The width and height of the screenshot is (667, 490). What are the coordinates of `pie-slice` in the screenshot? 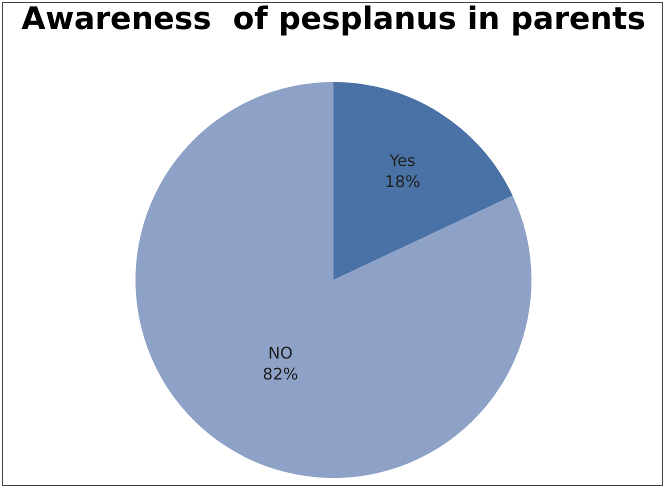 It's located at (423, 181).